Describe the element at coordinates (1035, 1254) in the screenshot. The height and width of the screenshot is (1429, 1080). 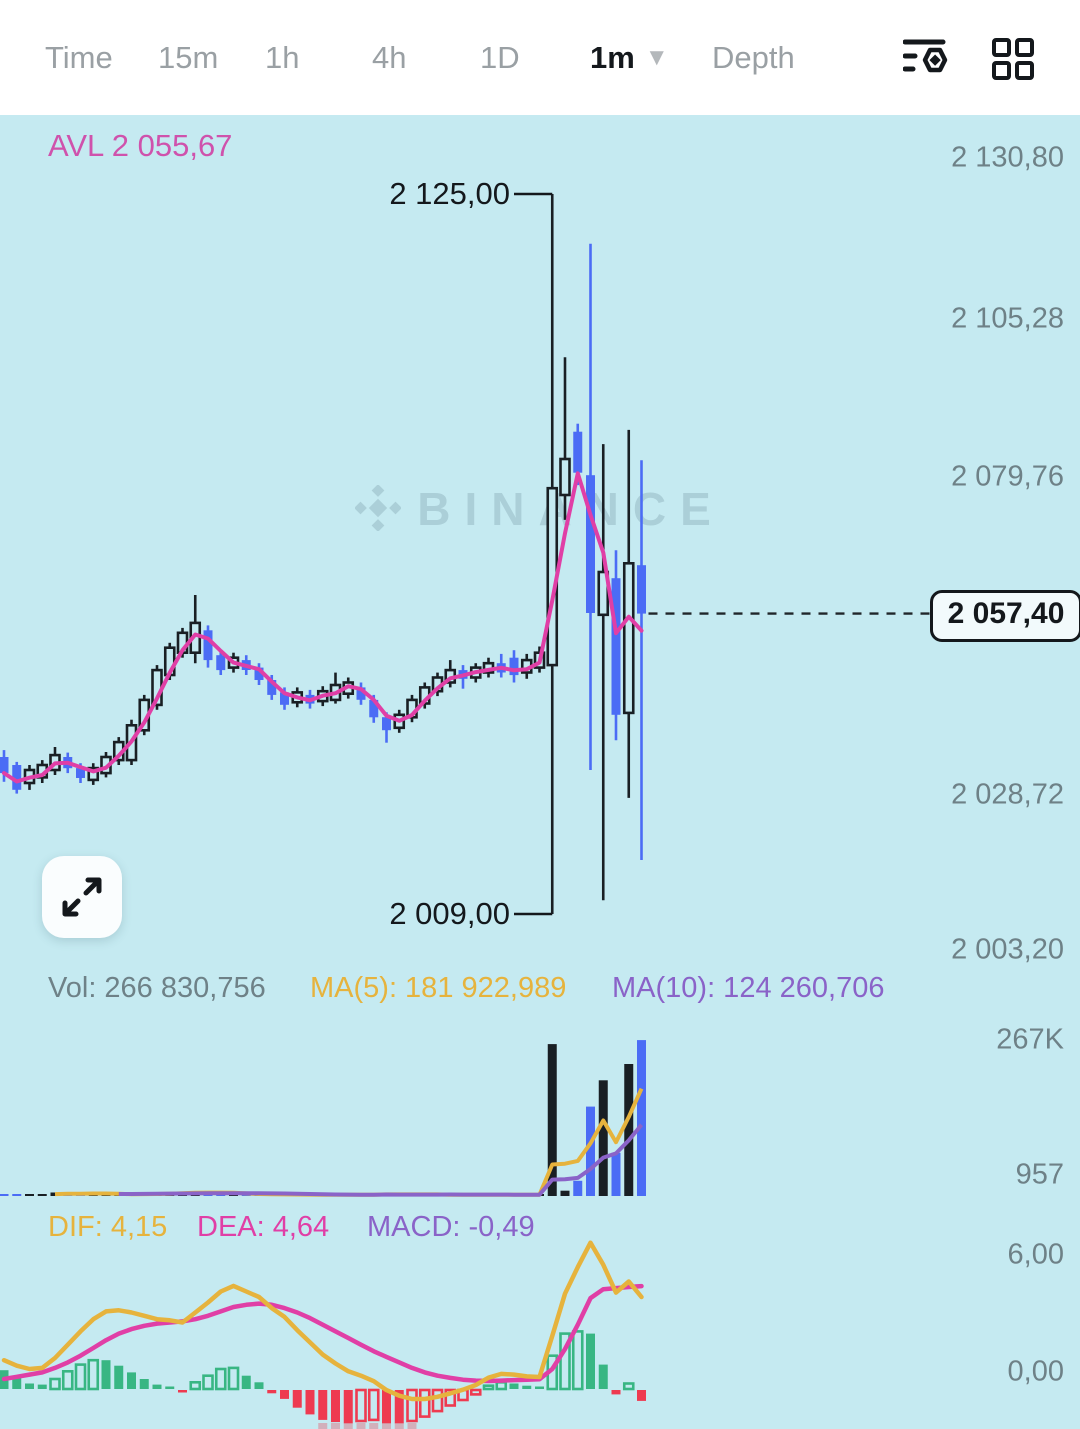
I see `axis-label: 6,00` at that location.